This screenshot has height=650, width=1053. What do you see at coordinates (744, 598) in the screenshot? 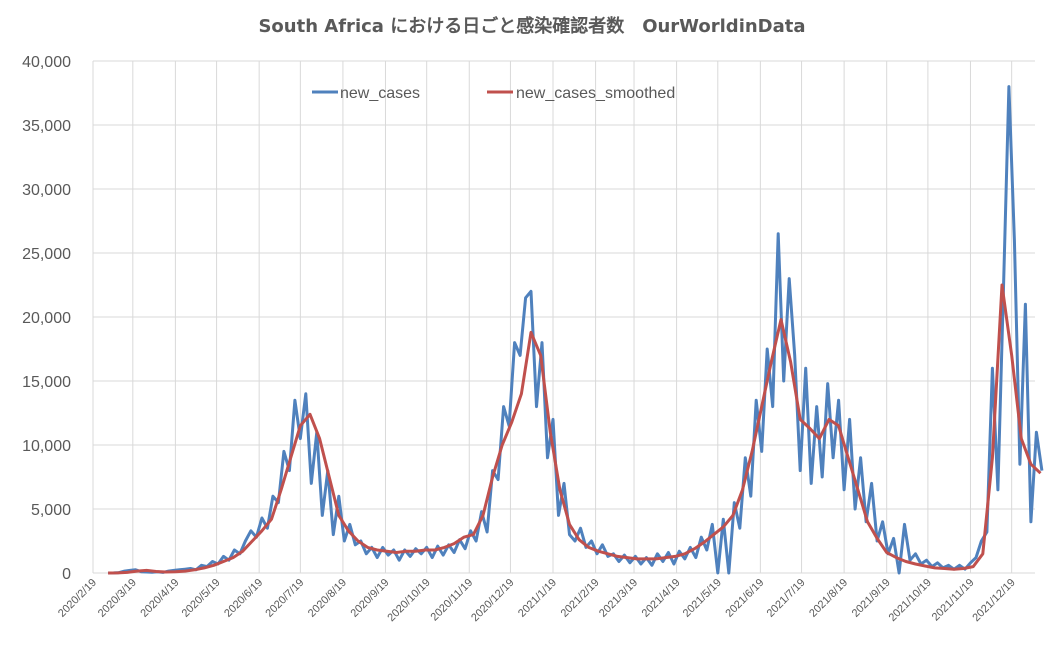
I see `x-tick-label: 2021/6/19` at bounding box center [744, 598].